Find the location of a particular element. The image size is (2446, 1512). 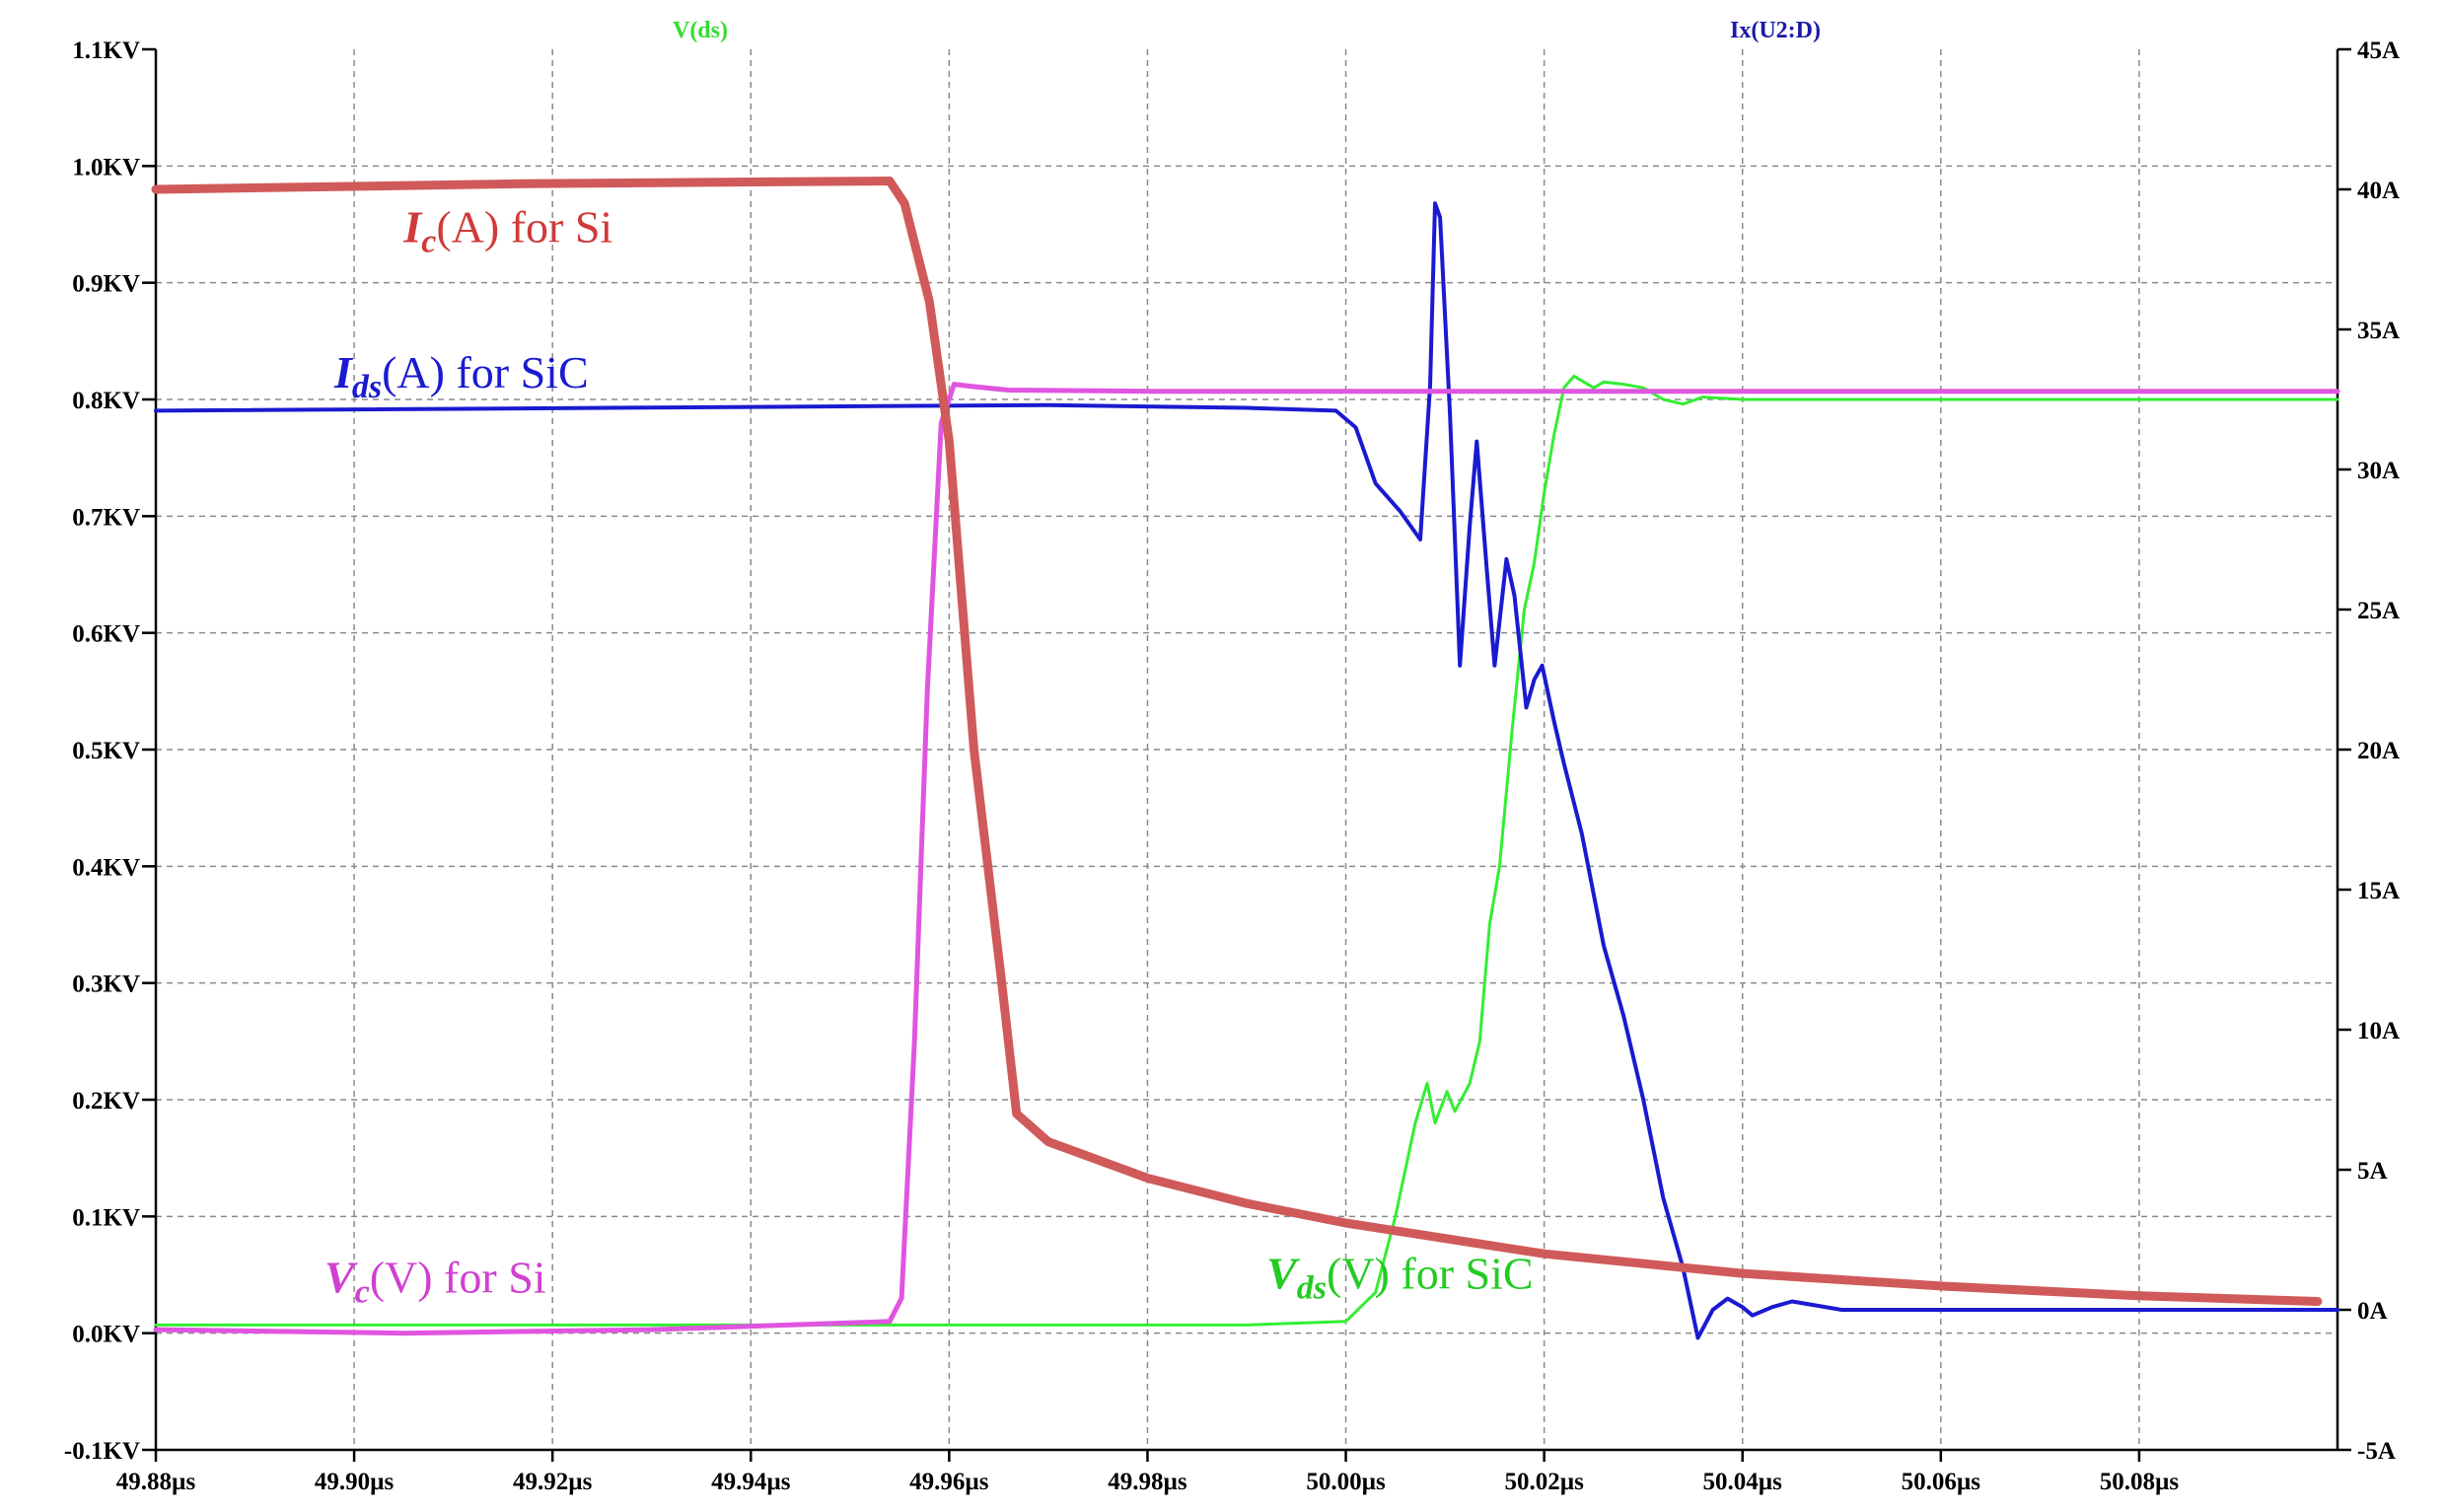

y-right-tick-label: 5A is located at coordinates (2373, 1171).